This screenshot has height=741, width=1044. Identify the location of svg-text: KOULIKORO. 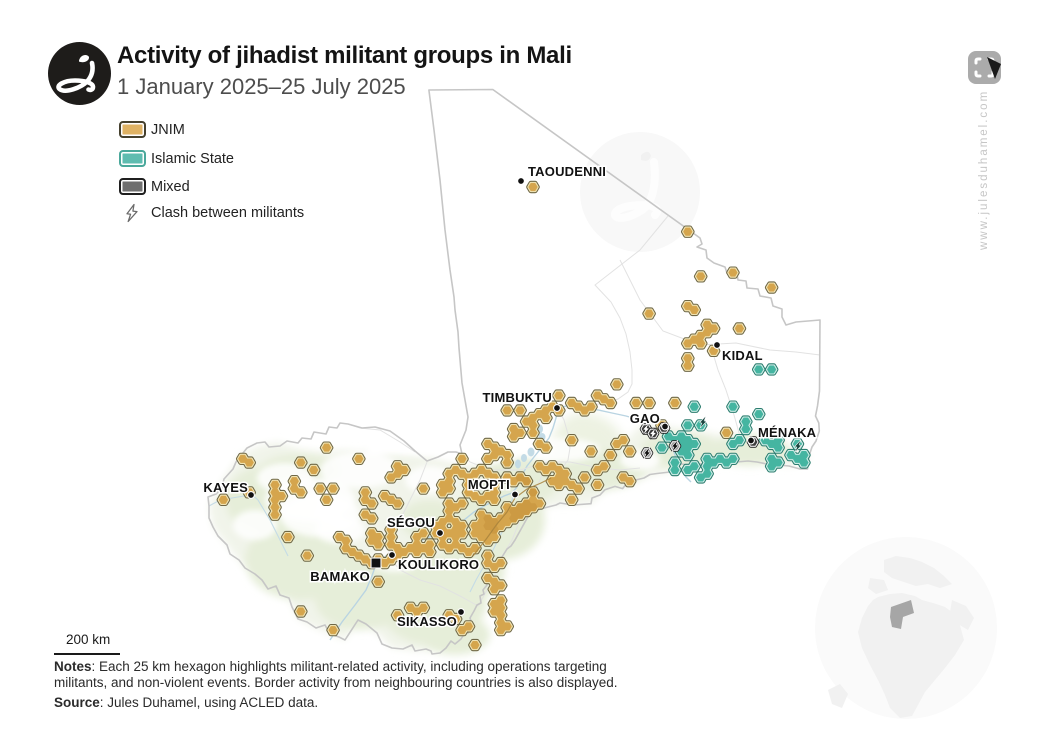
(438, 564).